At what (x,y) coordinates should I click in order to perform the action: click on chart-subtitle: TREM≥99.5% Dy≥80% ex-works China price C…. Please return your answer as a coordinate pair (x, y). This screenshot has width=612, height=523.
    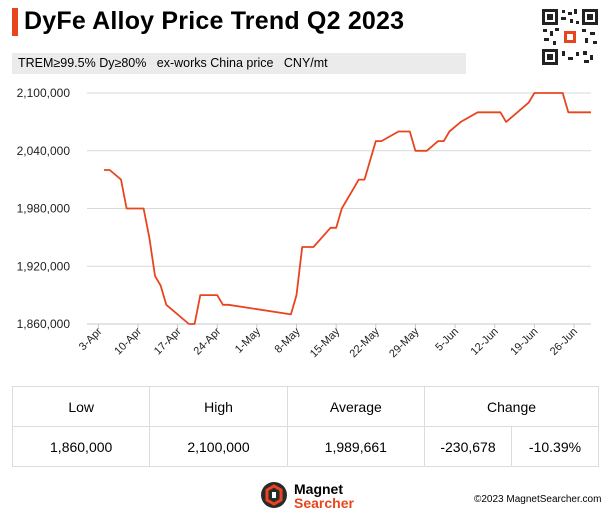
    Looking at the image, I should click on (239, 63).